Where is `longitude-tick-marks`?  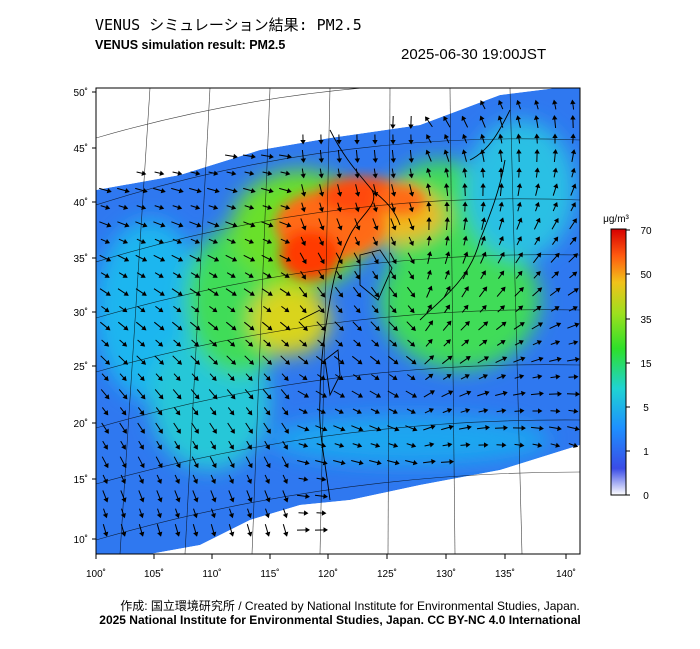
longitude-tick-marks is located at coordinates (331, 556).